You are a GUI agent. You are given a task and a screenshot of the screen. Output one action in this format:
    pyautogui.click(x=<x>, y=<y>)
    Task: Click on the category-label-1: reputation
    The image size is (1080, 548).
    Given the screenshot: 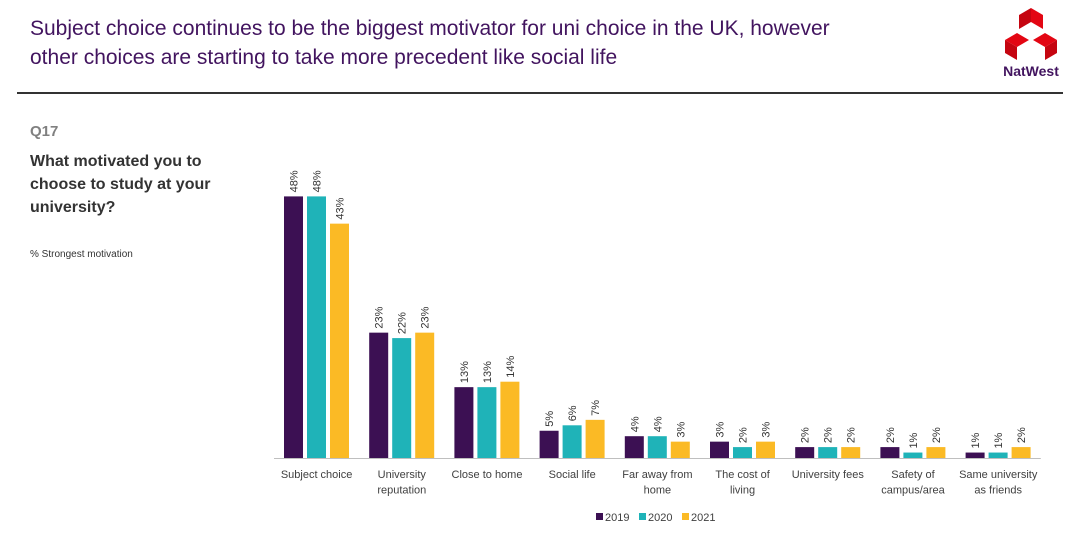 What is the action you would take?
    pyautogui.click(x=401, y=491)
    